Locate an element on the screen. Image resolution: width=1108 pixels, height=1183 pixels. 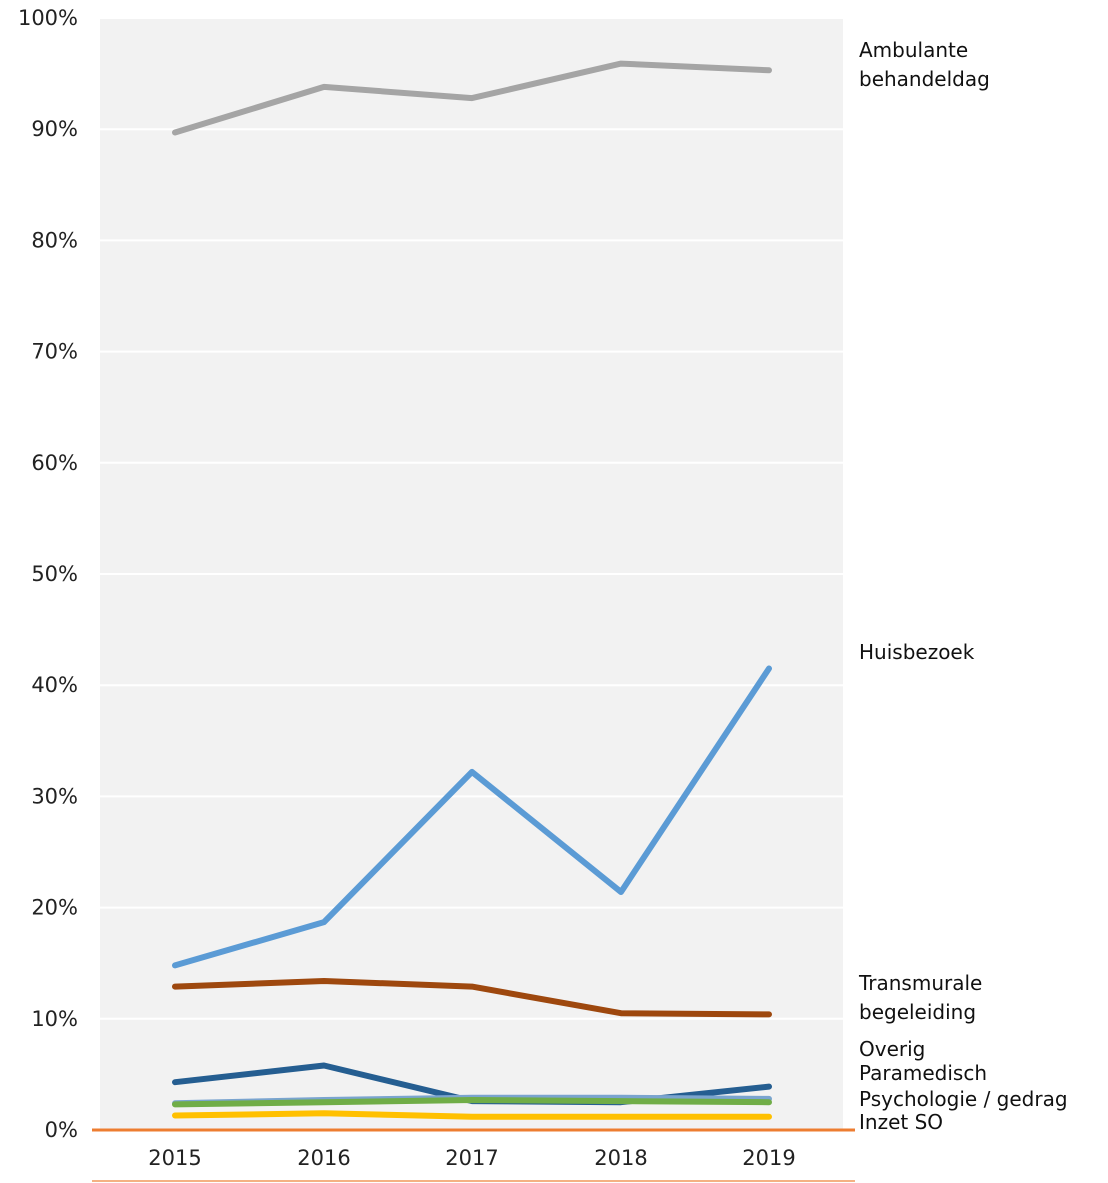
y-tick-label: 80% is located at coordinates (54, 240).